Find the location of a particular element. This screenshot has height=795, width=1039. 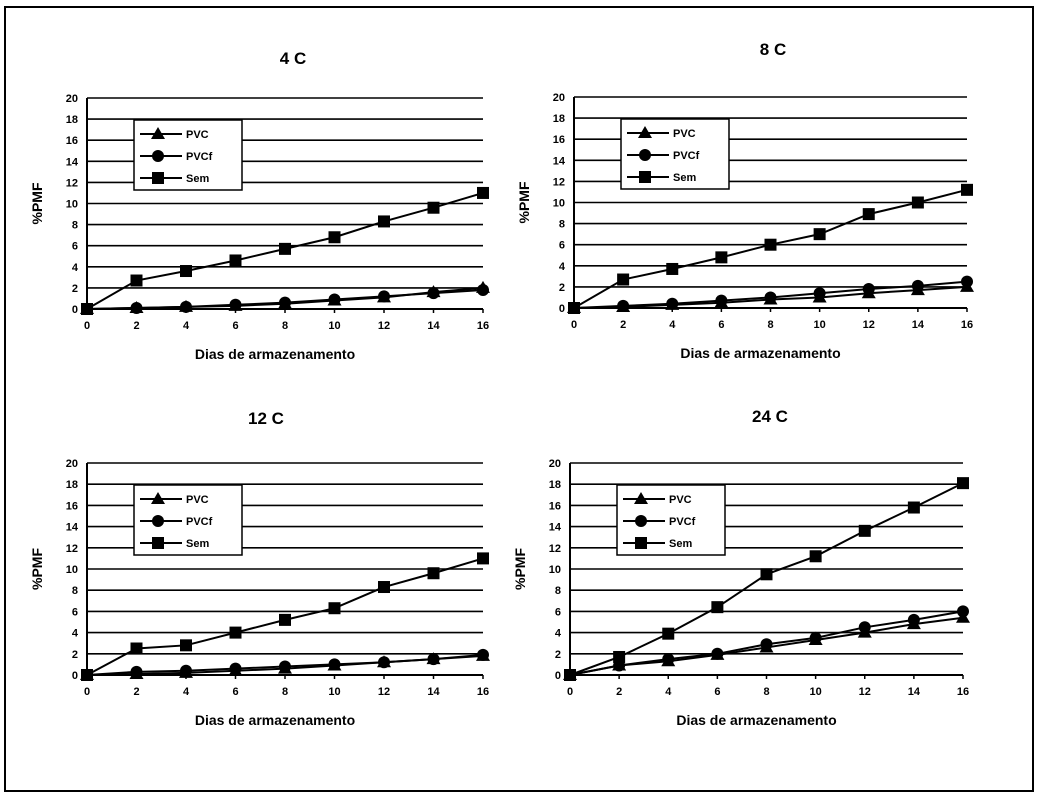

chart-title: 24 C is located at coordinates (770, 416).